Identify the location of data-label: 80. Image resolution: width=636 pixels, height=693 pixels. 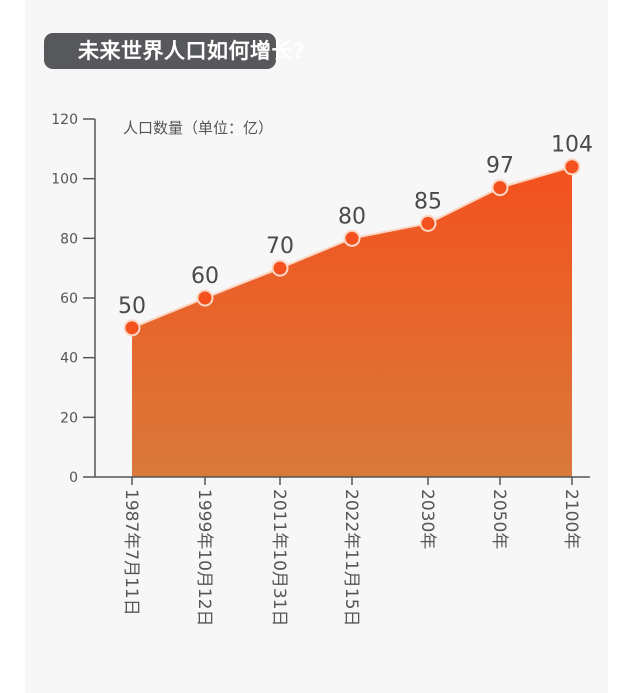
(352, 216).